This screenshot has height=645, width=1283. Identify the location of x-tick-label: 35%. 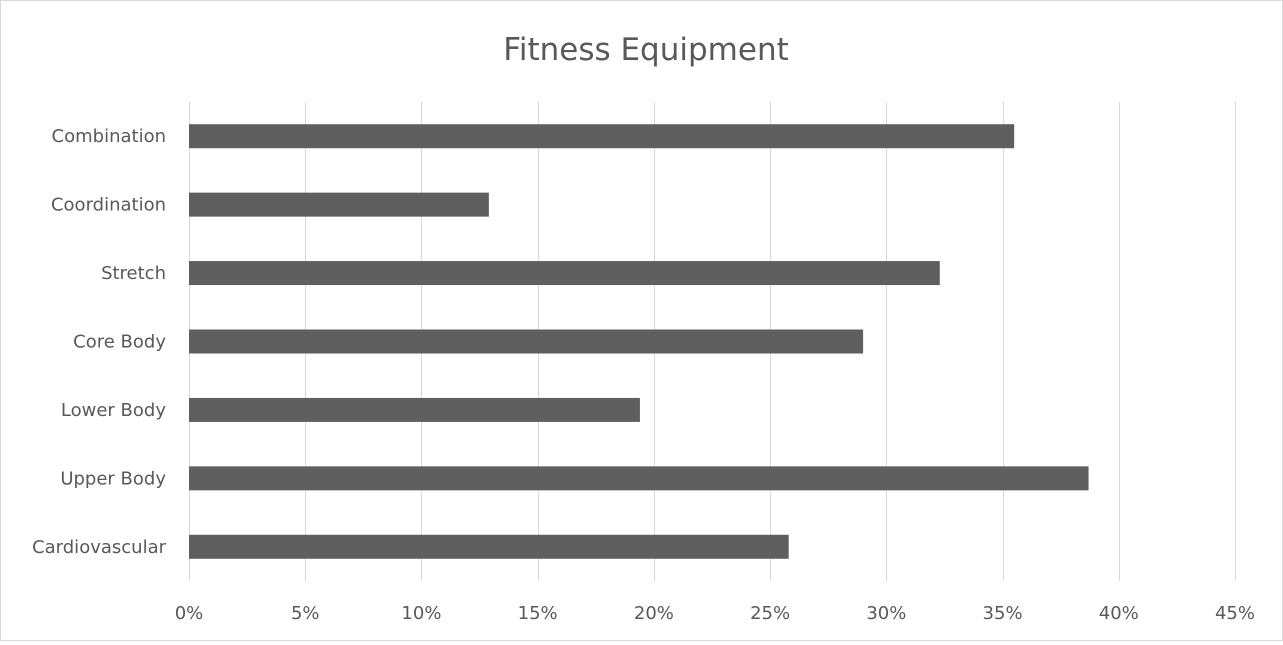
(1003, 613).